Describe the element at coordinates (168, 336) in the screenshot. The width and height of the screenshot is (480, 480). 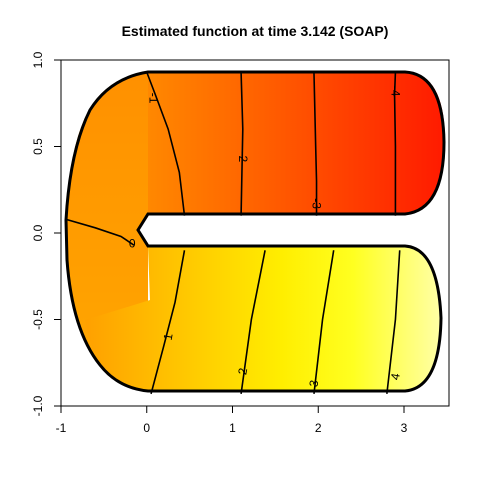
I see `contour-label: 1` at that location.